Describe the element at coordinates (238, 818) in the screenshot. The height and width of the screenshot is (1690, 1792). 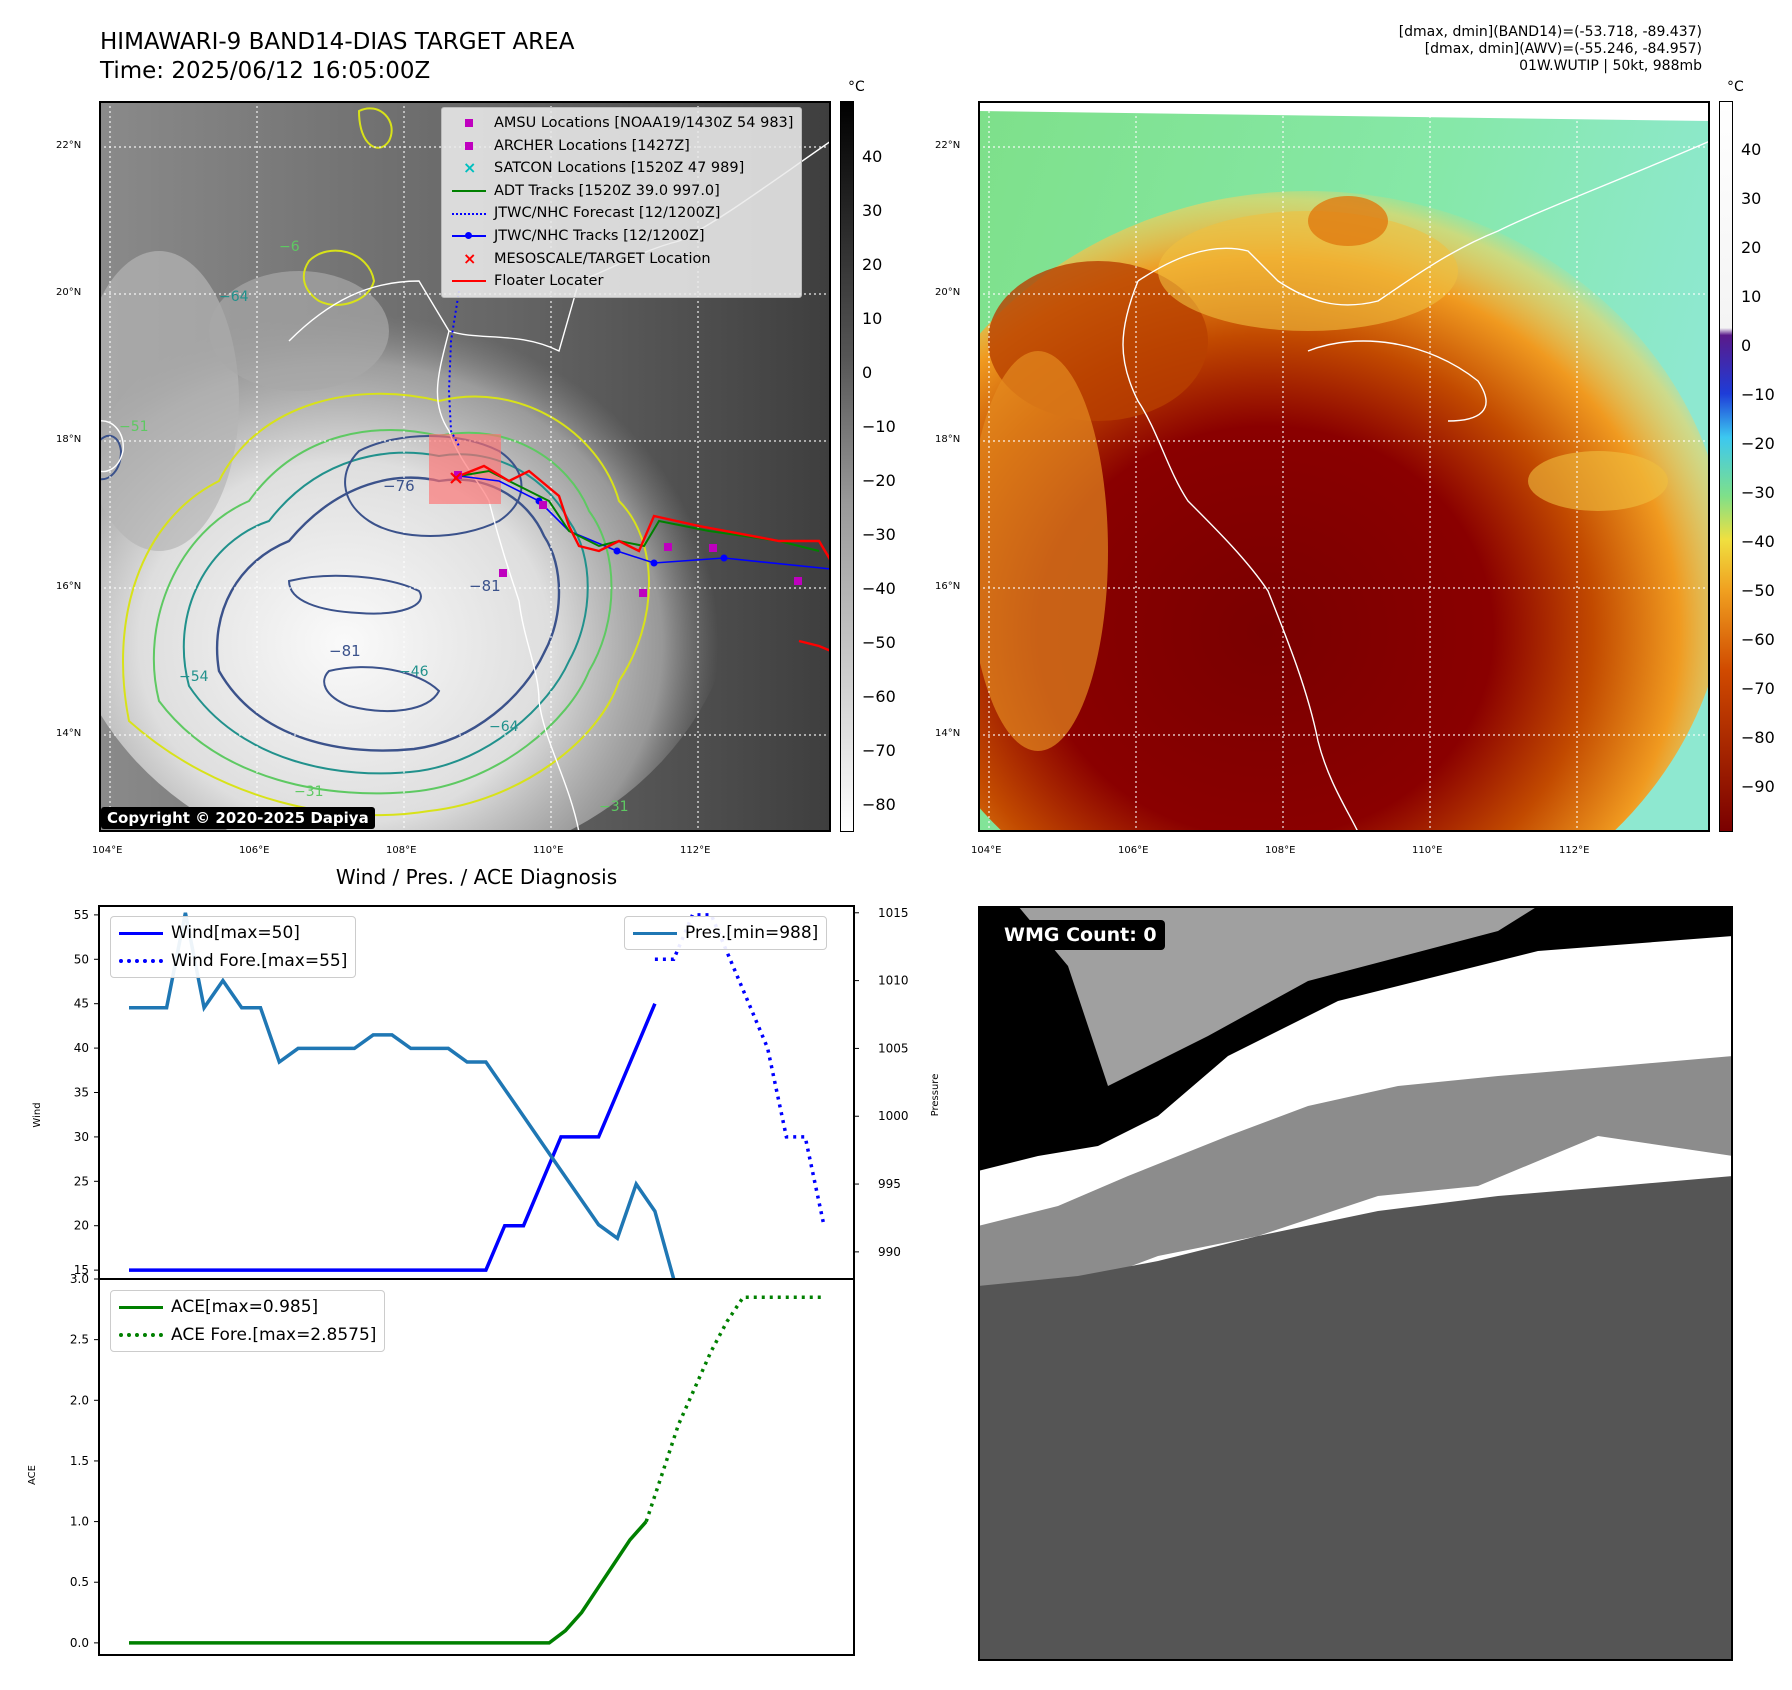
I see `copyright-badge: Copyright © 2020-2025 Dapiya` at that location.